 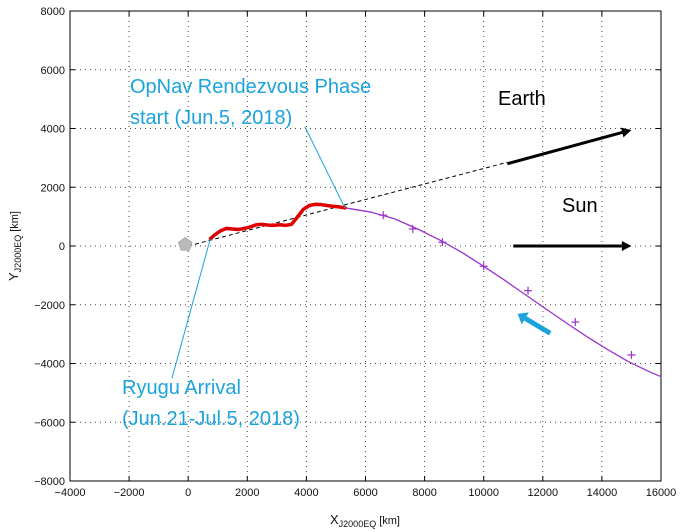 I want to click on x-axis-label-sub: J2000EQ, so click(x=358, y=524).